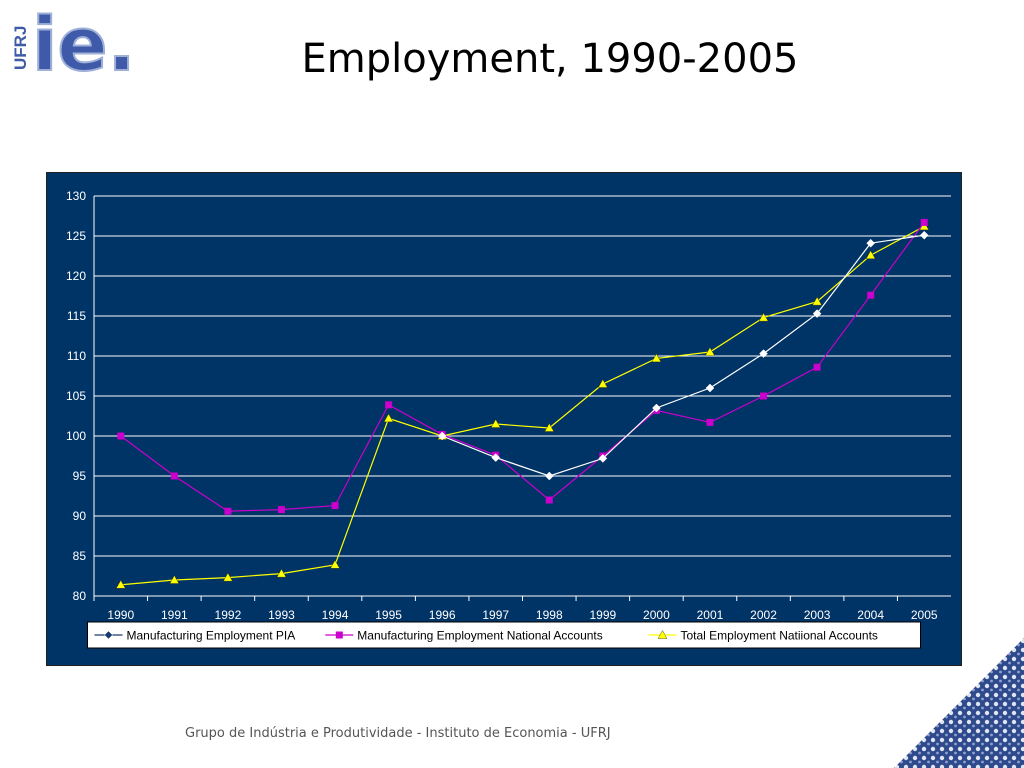  Describe the element at coordinates (281, 615) in the screenshot. I see `x-tick-label: 1993` at that location.